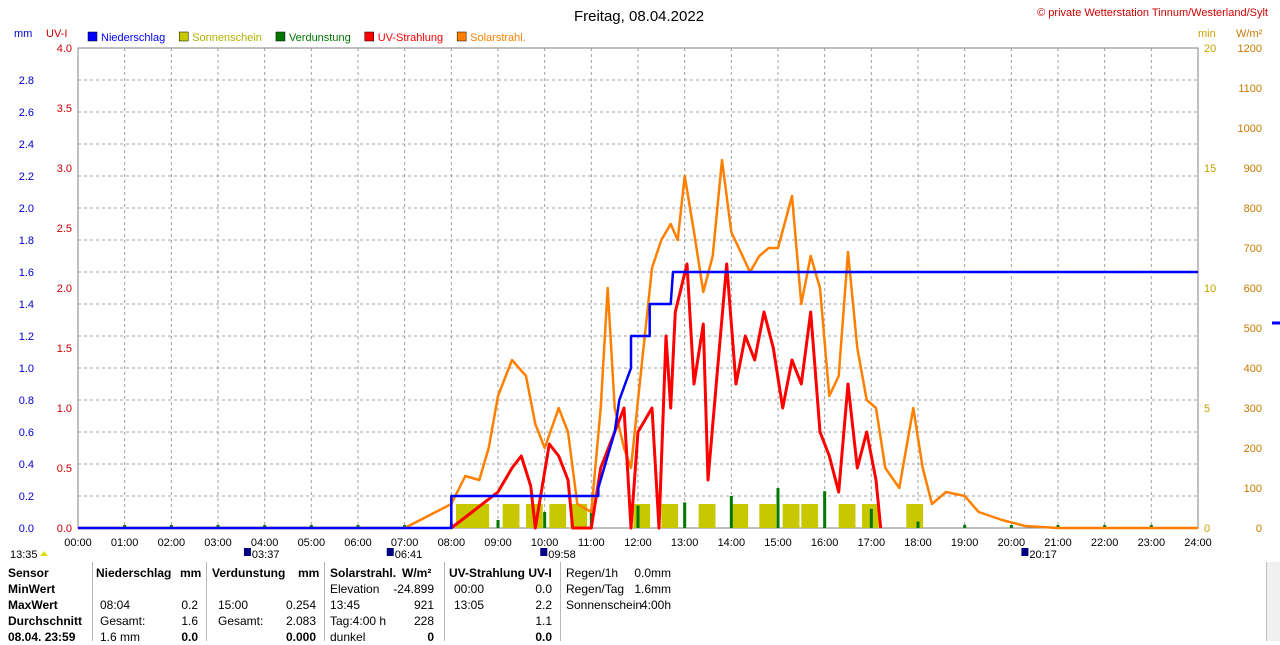  Describe the element at coordinates (1253, 329) in the screenshot. I see `wm2-tick-label: 500` at that location.